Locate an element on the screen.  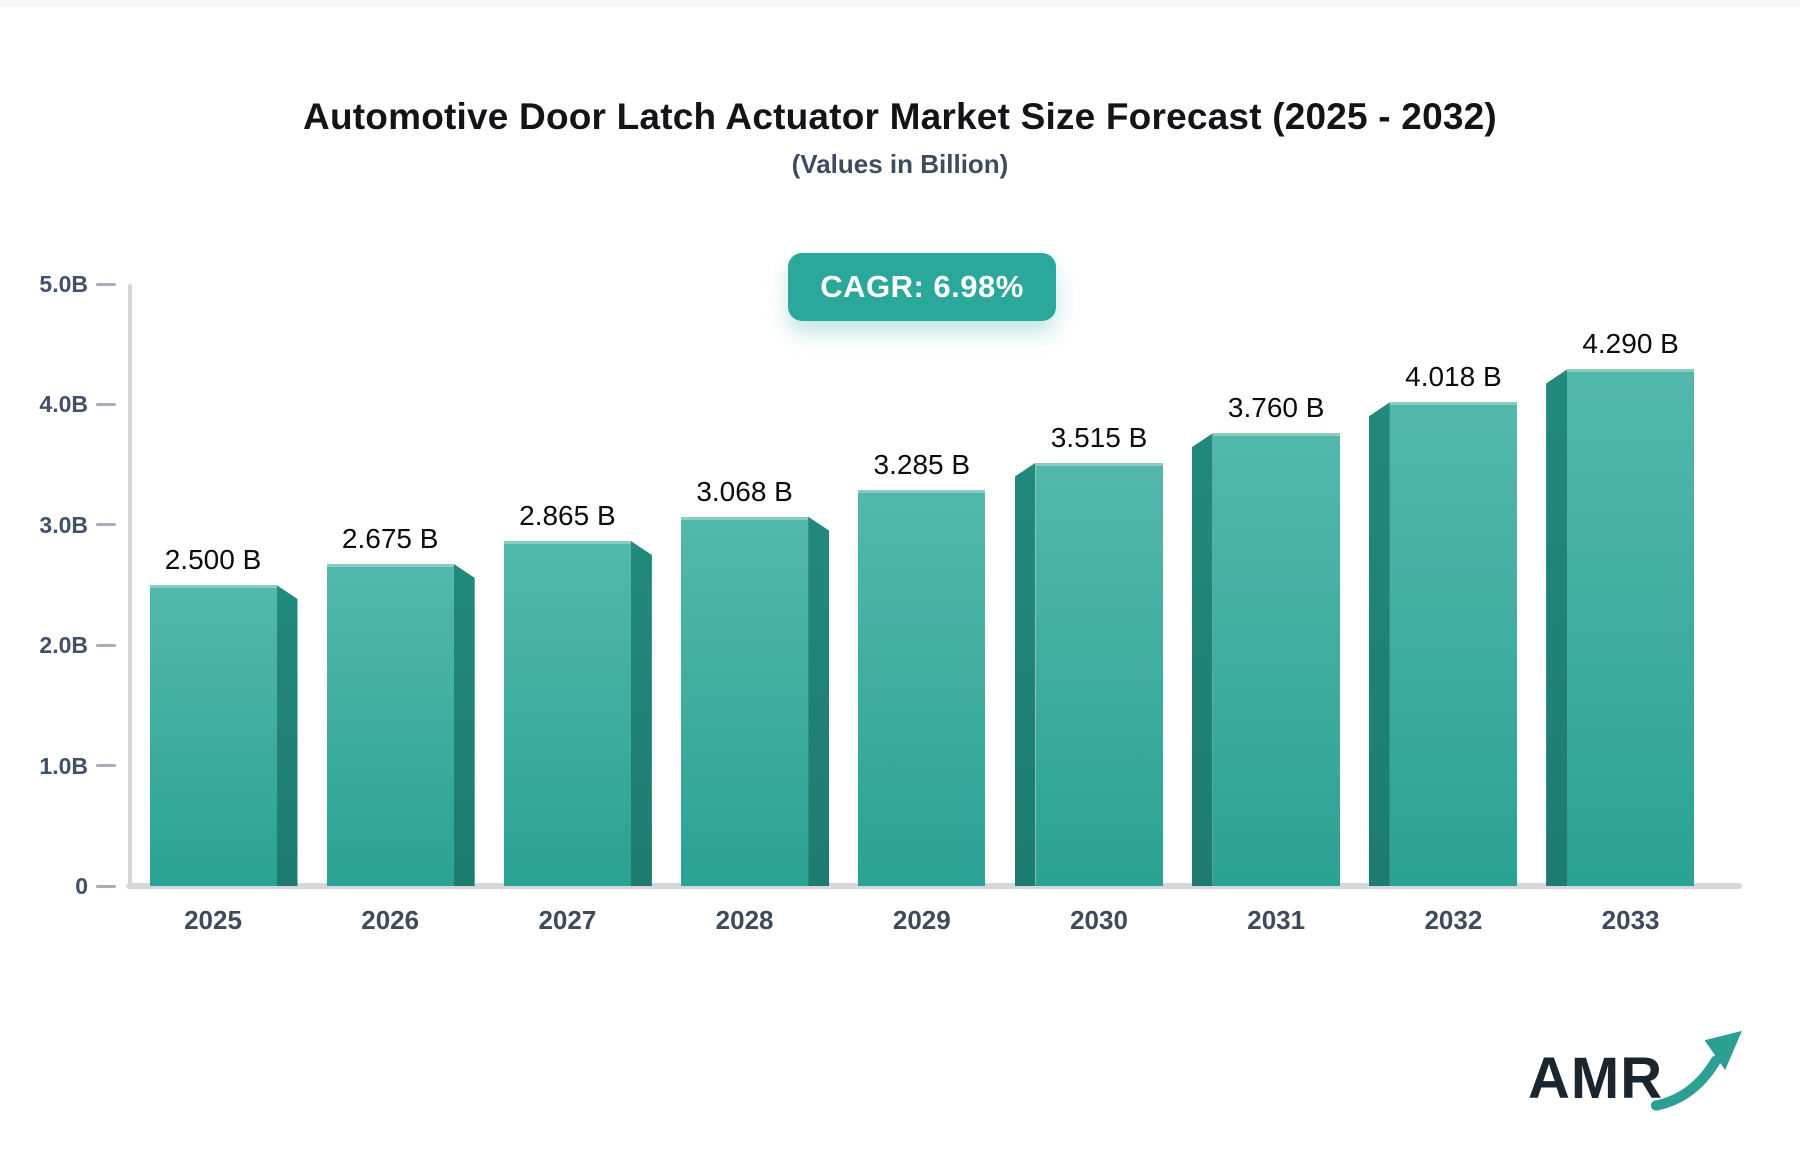
cagr-badge-label: CAGR: 6.98% is located at coordinates (922, 286).